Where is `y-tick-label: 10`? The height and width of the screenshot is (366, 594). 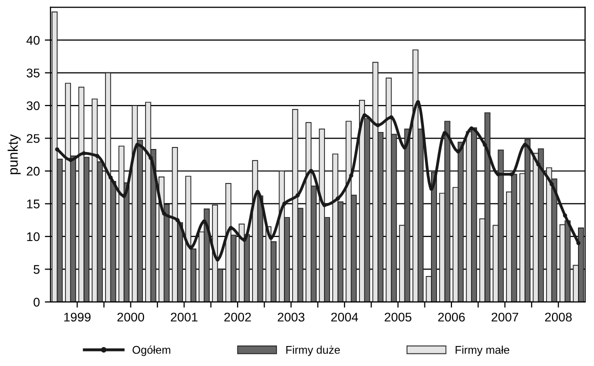
y-tick-label: 10 is located at coordinates (33, 237).